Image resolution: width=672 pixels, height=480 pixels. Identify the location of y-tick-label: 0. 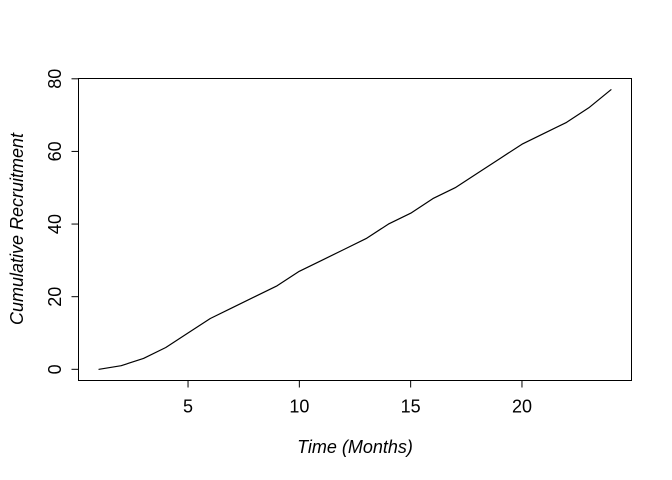
(55, 369).